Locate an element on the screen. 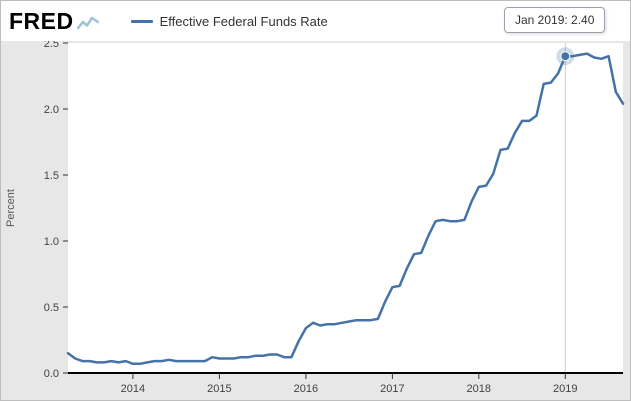 Image resolution: width=631 pixels, height=401 pixels. y-tick-label: 2.5 is located at coordinates (51, 45).